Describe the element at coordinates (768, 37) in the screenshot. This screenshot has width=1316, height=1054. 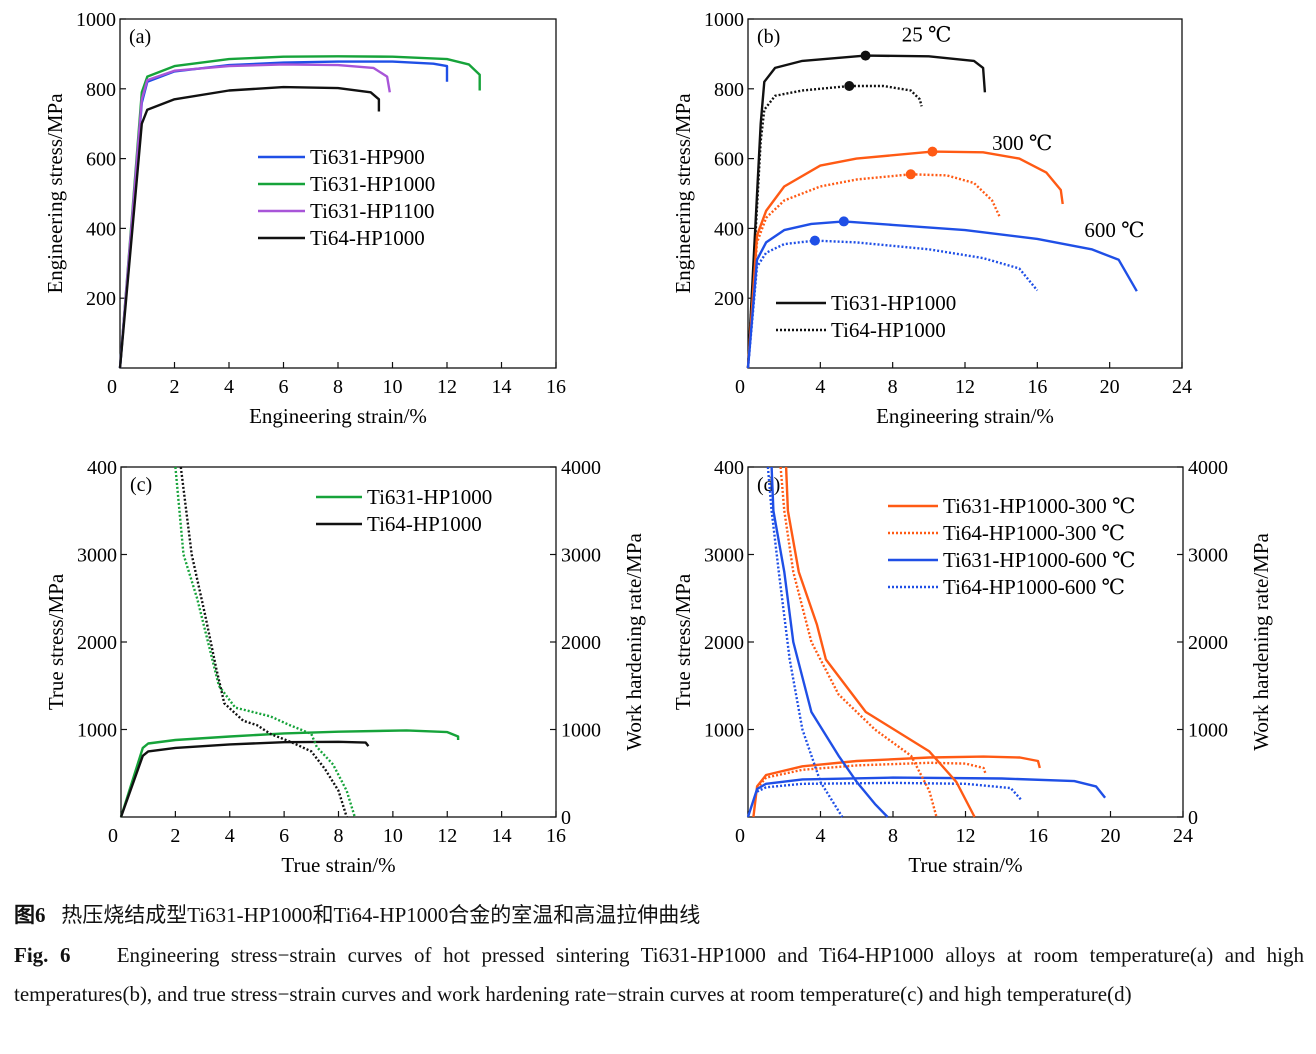
I see `panel-label: (b)` at that location.